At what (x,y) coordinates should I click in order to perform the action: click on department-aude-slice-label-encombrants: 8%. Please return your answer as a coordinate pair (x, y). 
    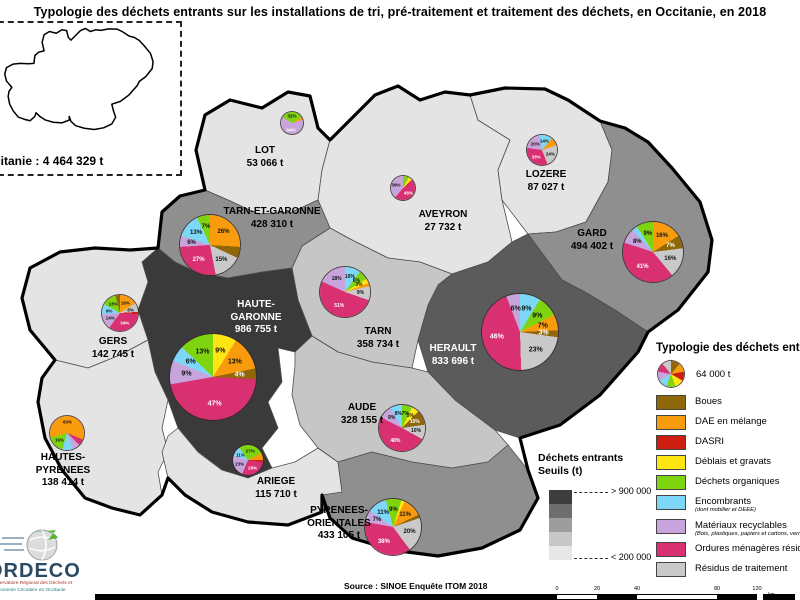
    Looking at the image, I should click on (398, 414).